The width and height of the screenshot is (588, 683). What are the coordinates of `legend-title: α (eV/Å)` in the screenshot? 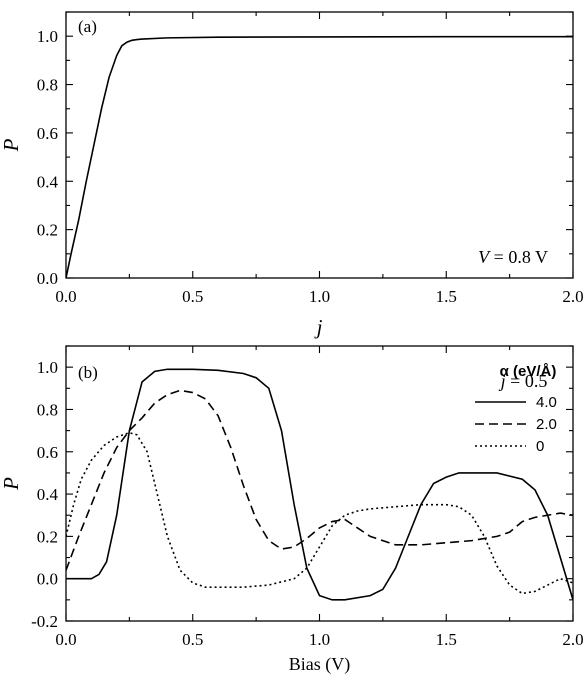 It's located at (528, 371).